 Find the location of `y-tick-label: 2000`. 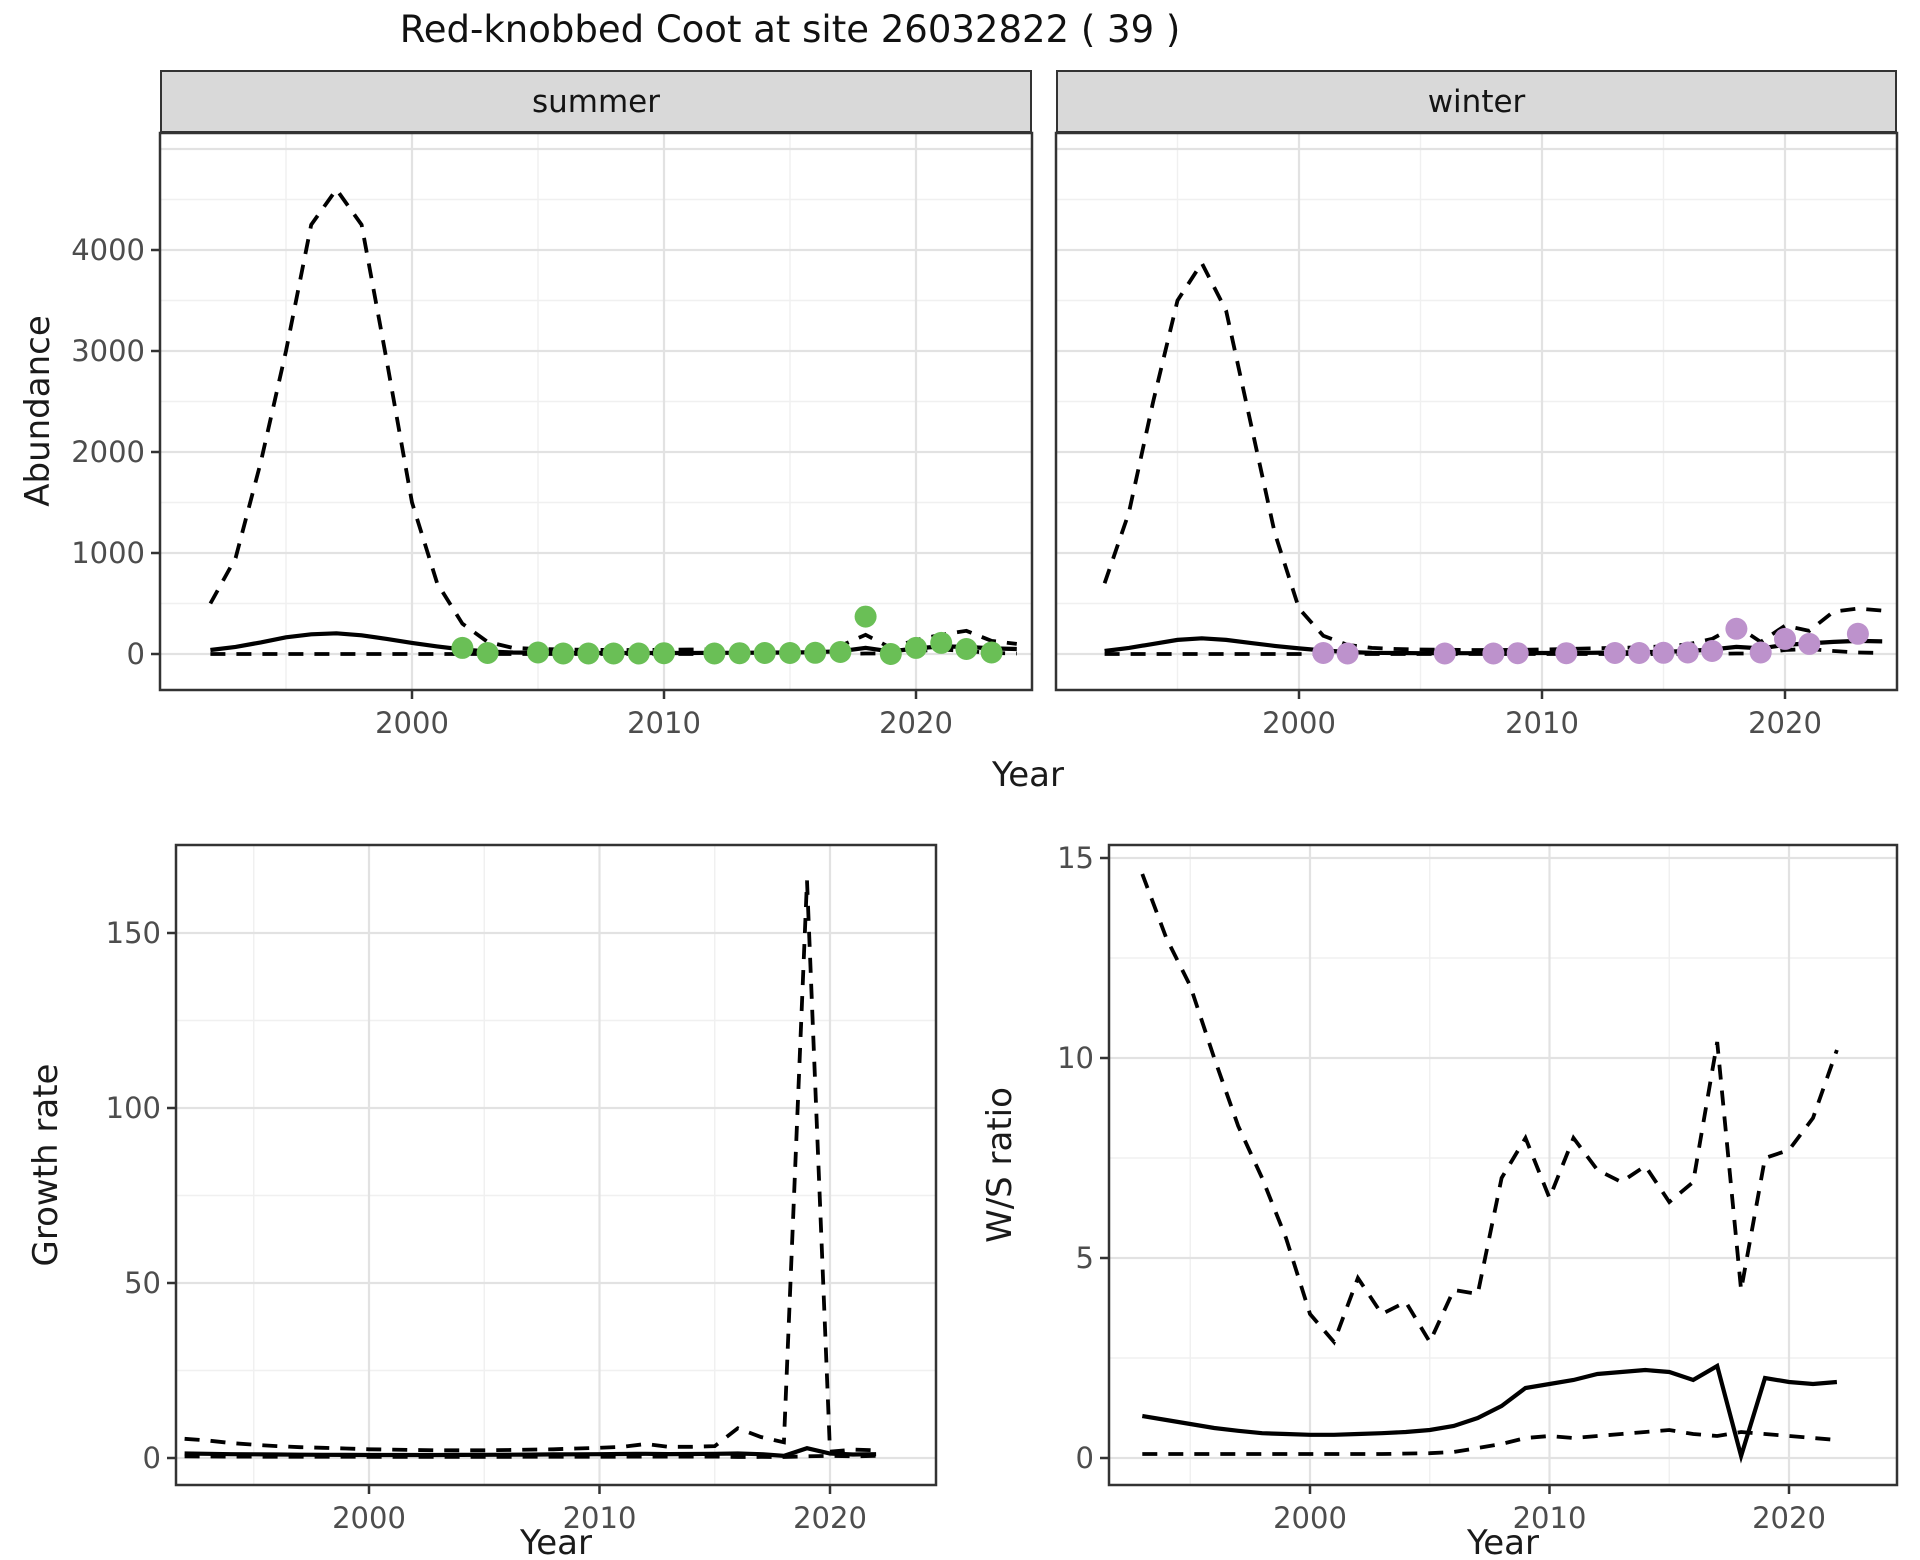

y-tick-label: 2000 is located at coordinates (108, 452).